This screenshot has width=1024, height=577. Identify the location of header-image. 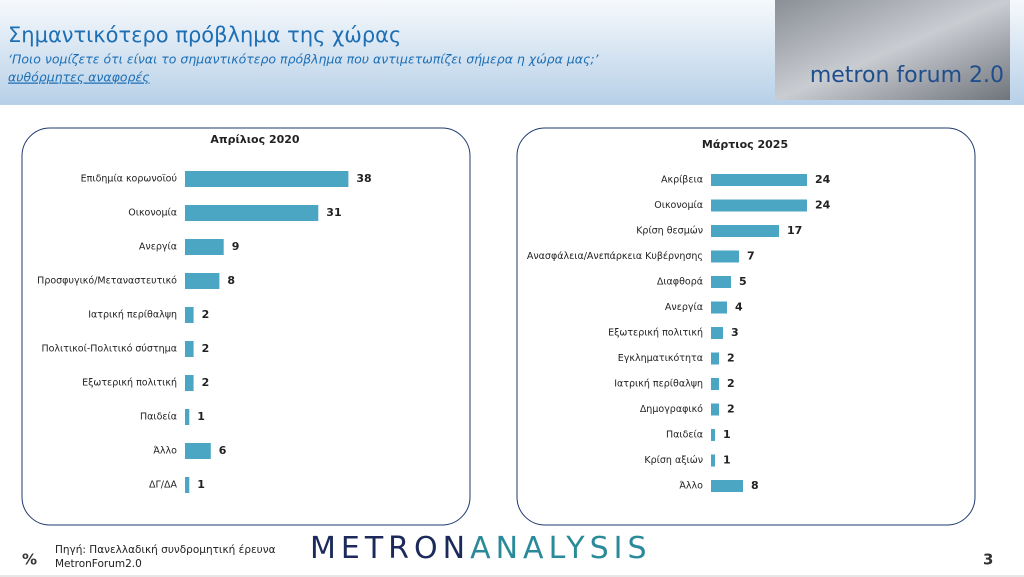
(892, 50).